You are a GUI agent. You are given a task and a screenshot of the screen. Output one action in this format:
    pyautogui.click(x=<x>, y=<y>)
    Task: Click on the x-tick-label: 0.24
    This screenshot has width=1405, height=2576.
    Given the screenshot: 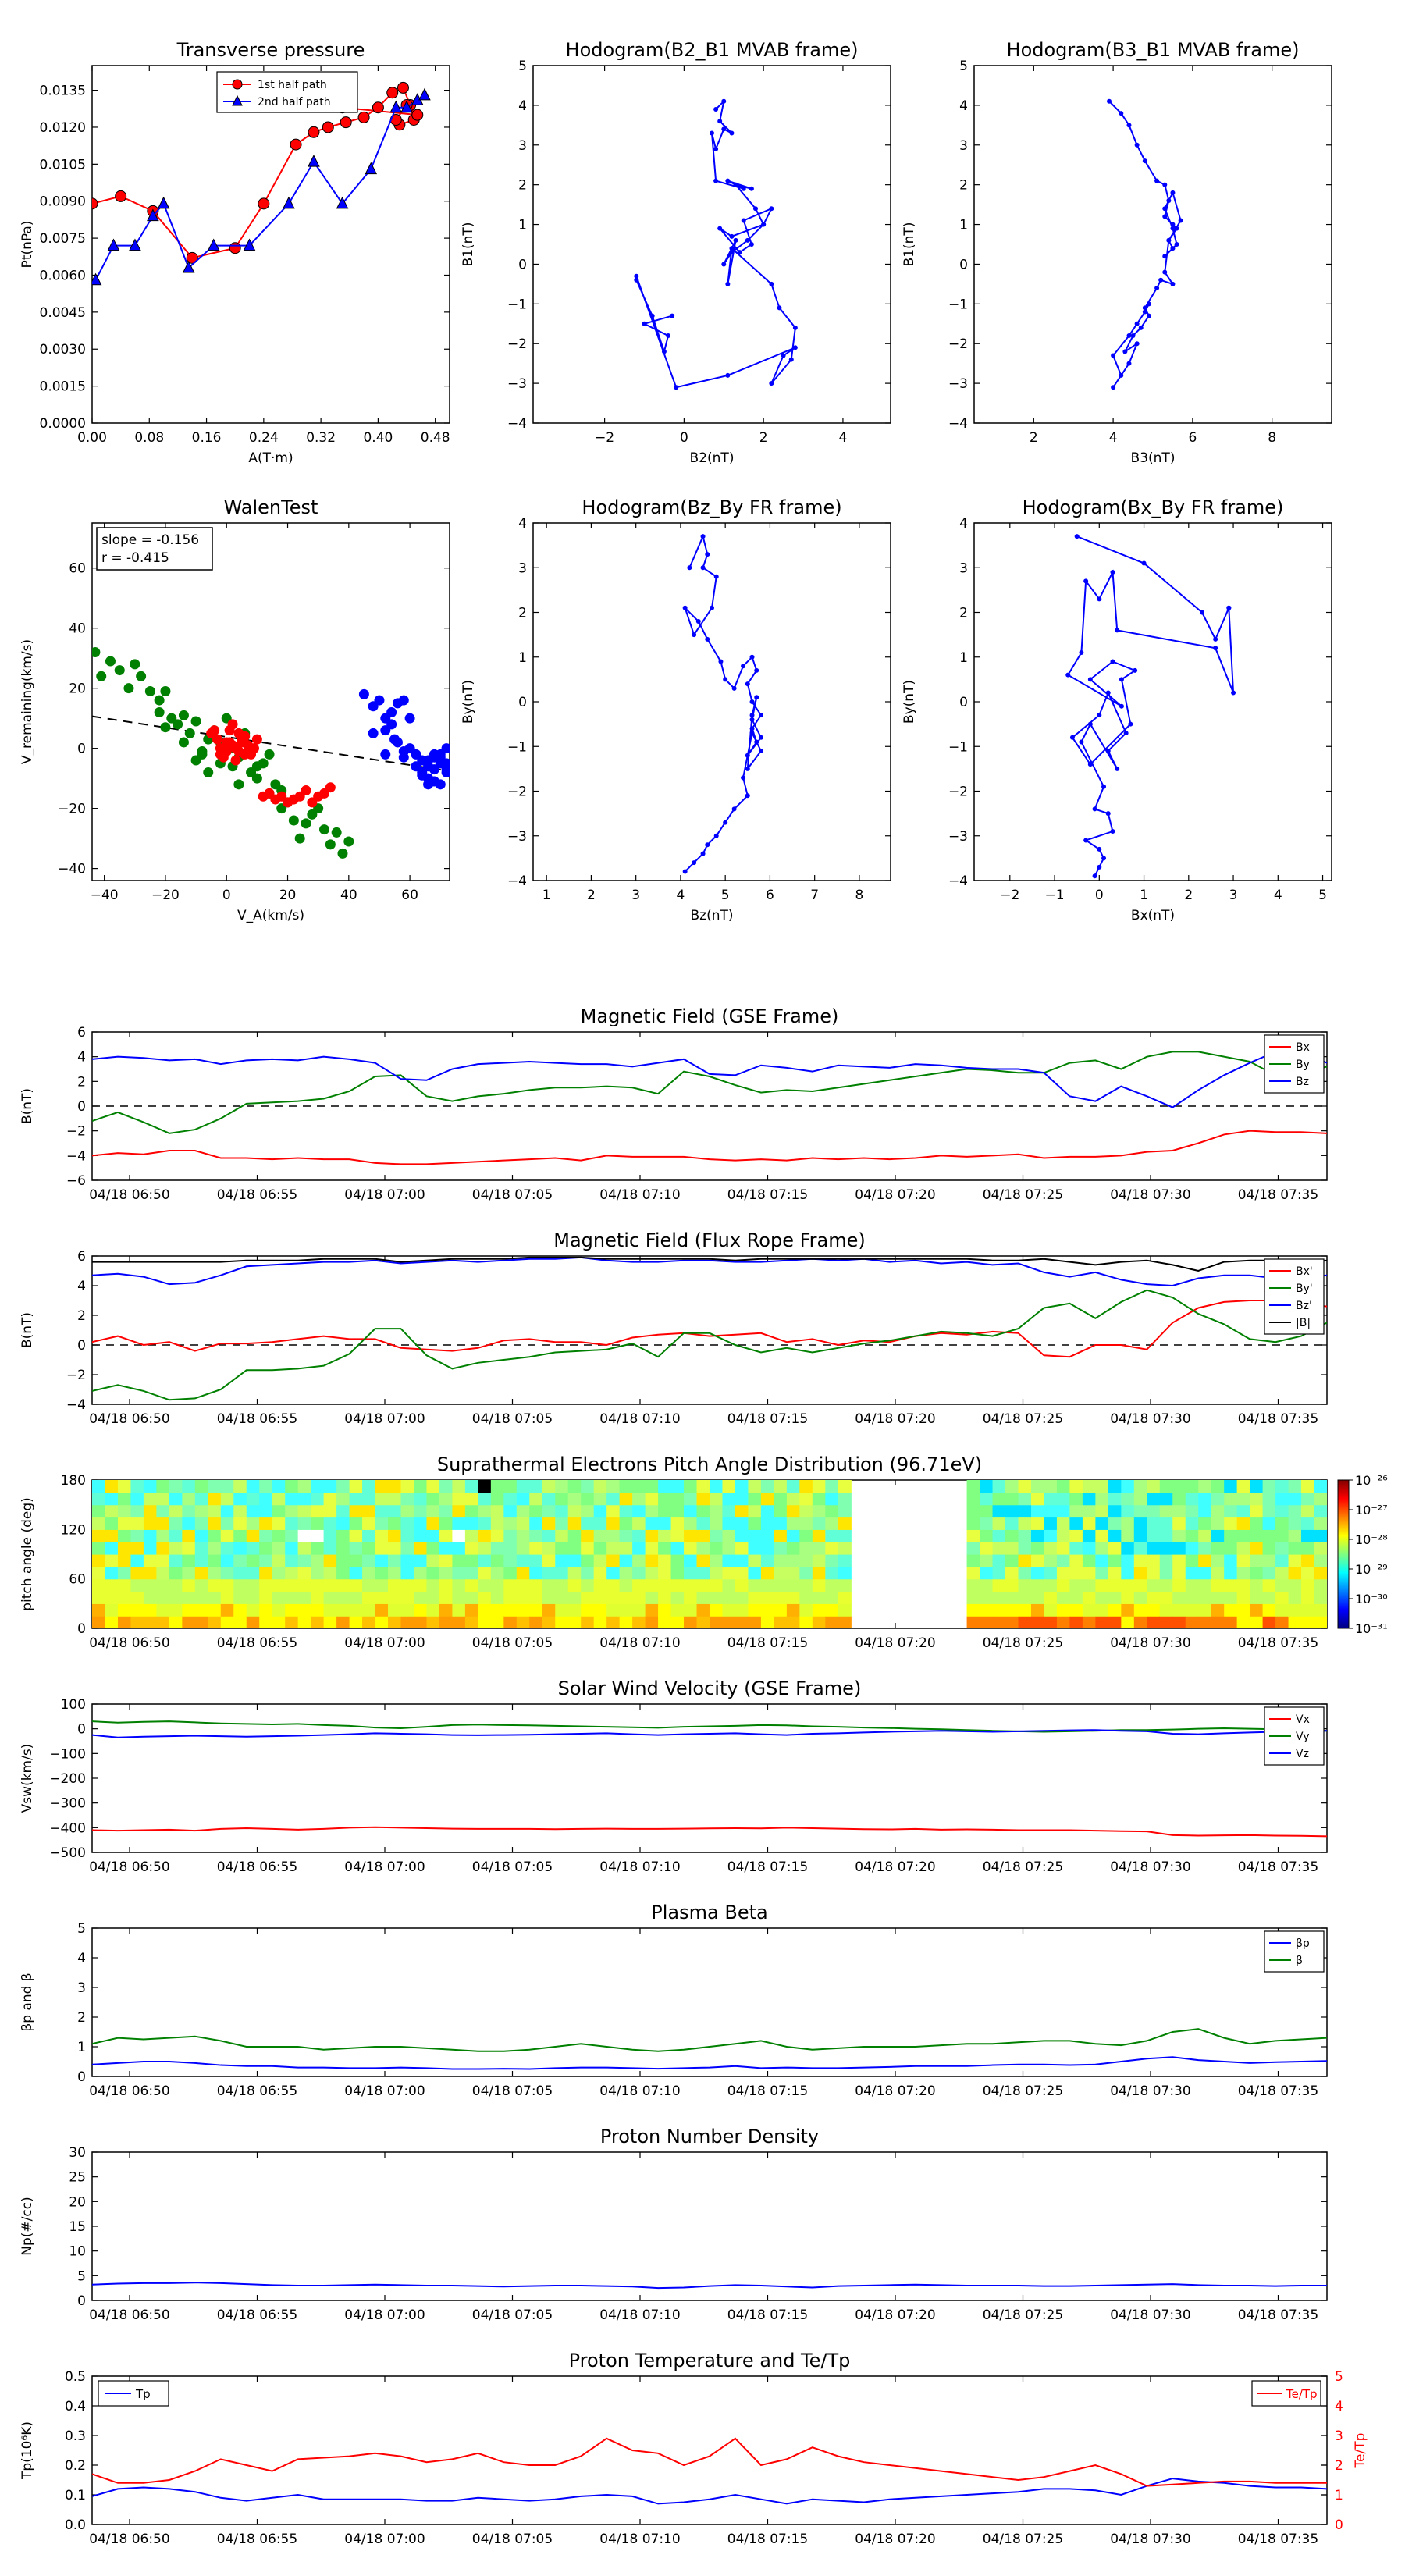 What is the action you would take?
    pyautogui.click(x=264, y=438)
    